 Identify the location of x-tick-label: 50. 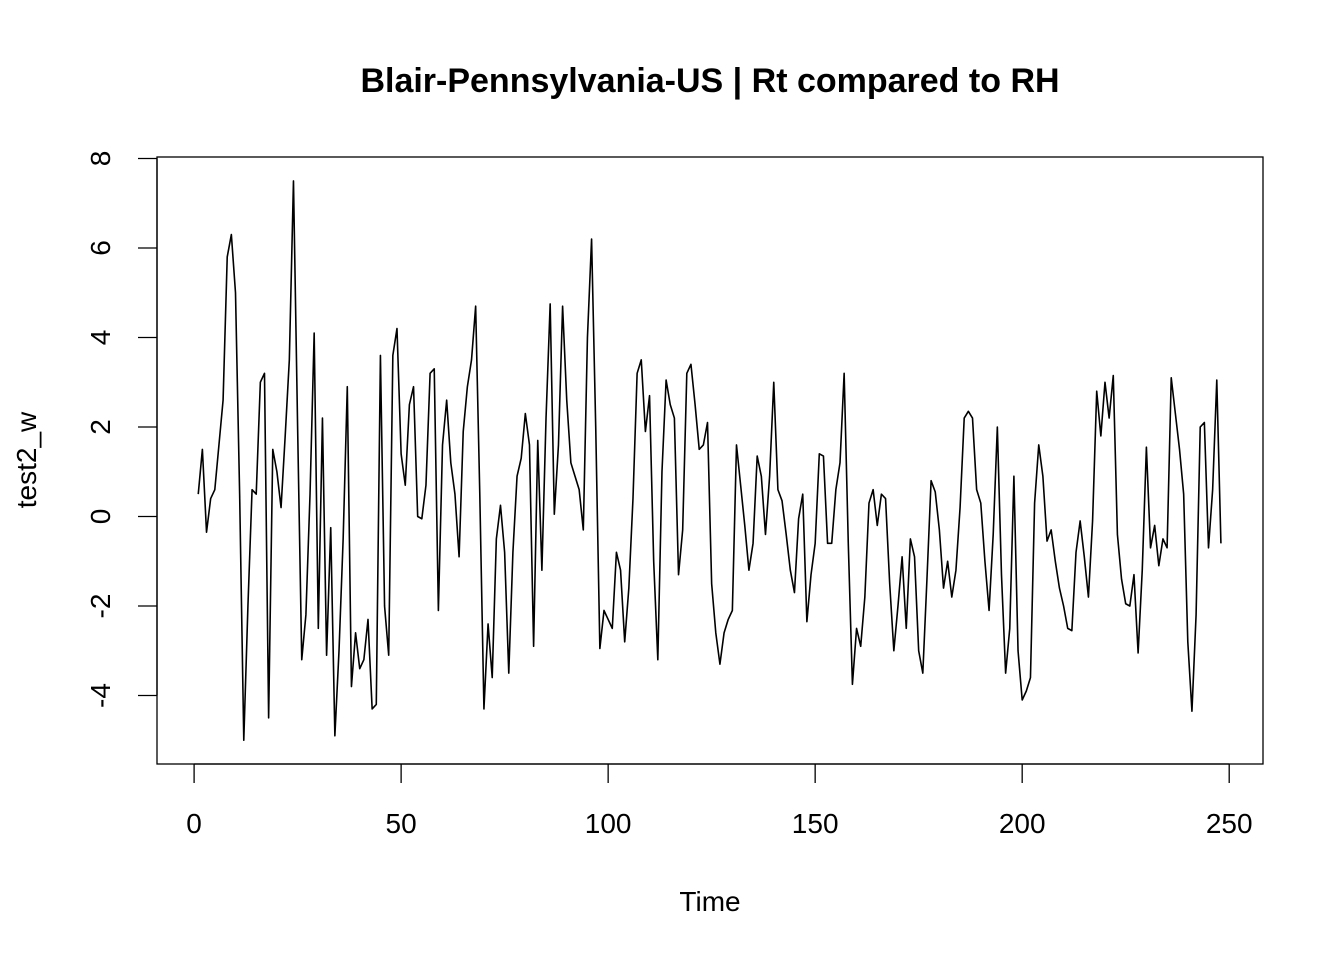
(401, 823).